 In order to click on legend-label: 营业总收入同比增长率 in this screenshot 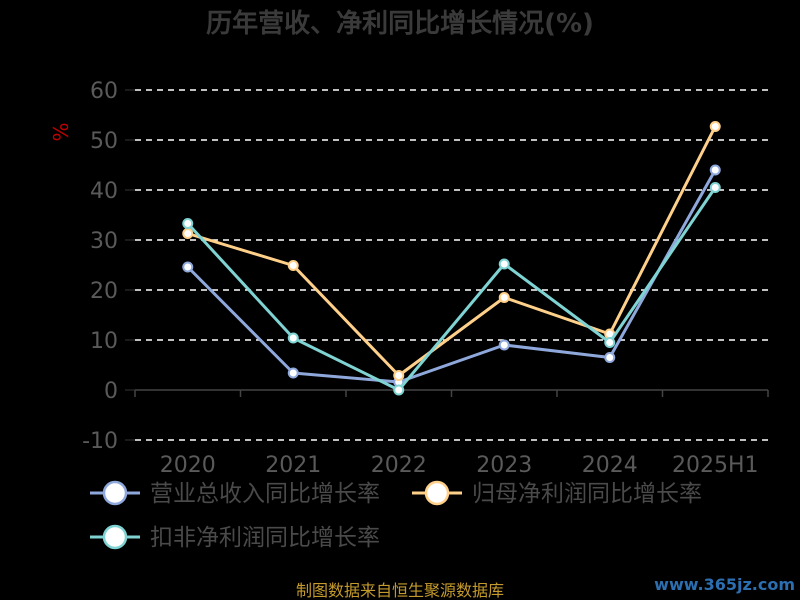, I will do `click(265, 494)`.